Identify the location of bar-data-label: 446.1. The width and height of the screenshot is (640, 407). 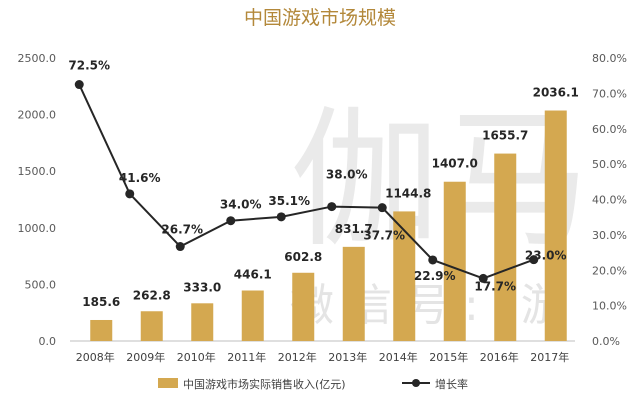
(253, 275).